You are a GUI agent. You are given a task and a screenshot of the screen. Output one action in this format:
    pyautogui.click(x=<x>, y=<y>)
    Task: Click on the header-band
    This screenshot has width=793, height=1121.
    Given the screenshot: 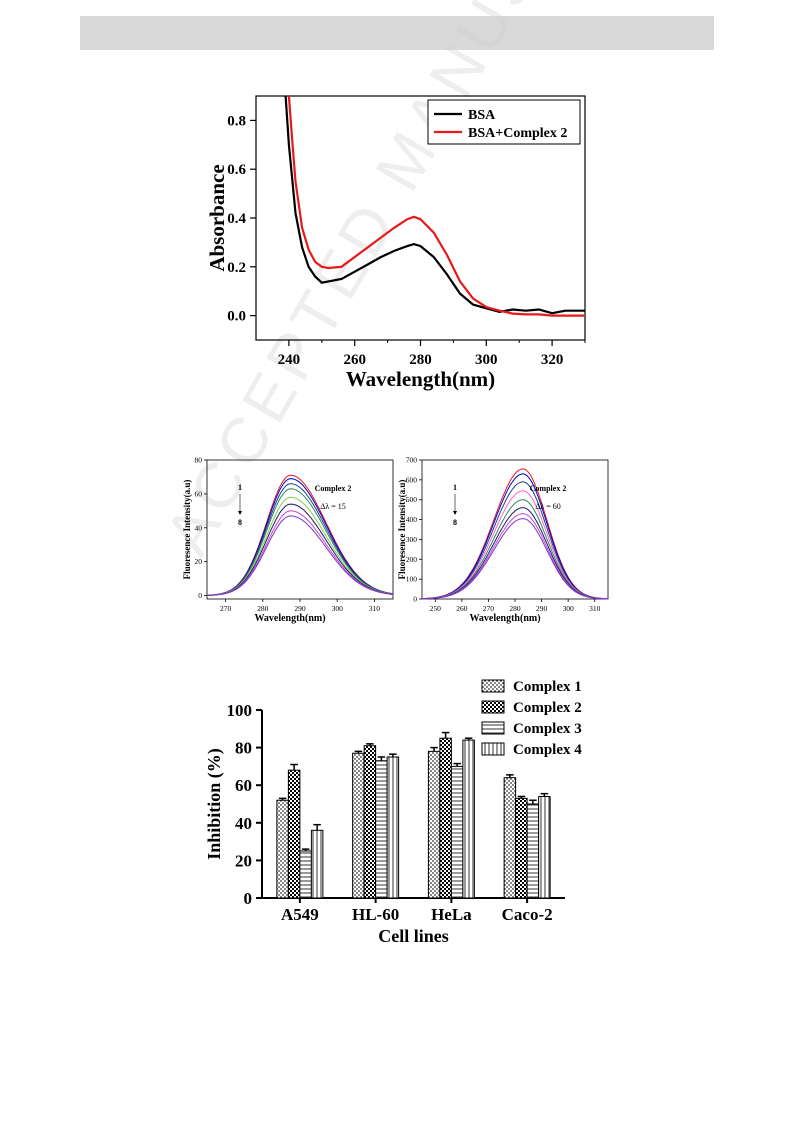 What is the action you would take?
    pyautogui.click(x=397, y=33)
    